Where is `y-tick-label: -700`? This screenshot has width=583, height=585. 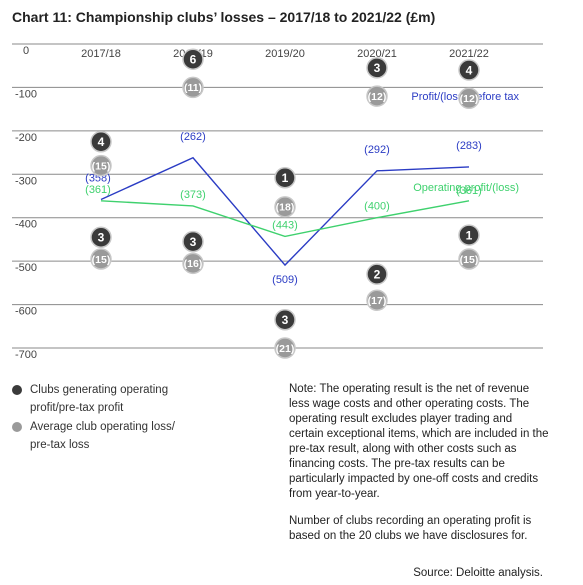 y-tick-label: -700 is located at coordinates (26, 355).